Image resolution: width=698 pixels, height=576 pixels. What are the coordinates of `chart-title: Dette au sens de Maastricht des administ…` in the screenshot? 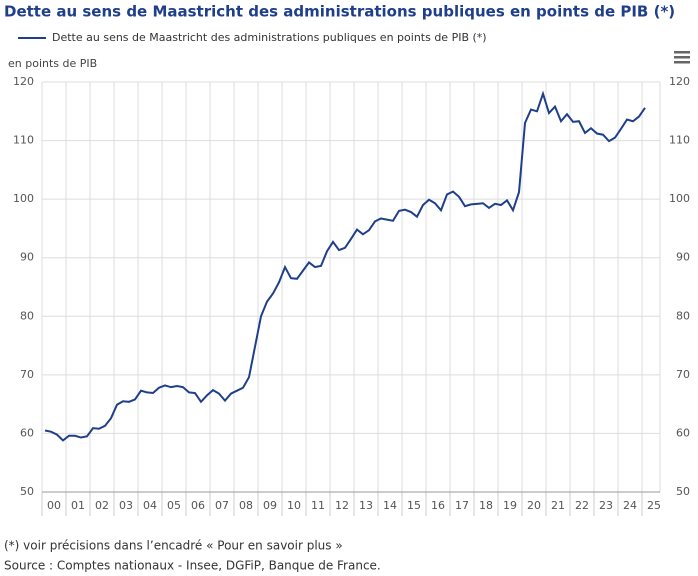 It's located at (339, 12).